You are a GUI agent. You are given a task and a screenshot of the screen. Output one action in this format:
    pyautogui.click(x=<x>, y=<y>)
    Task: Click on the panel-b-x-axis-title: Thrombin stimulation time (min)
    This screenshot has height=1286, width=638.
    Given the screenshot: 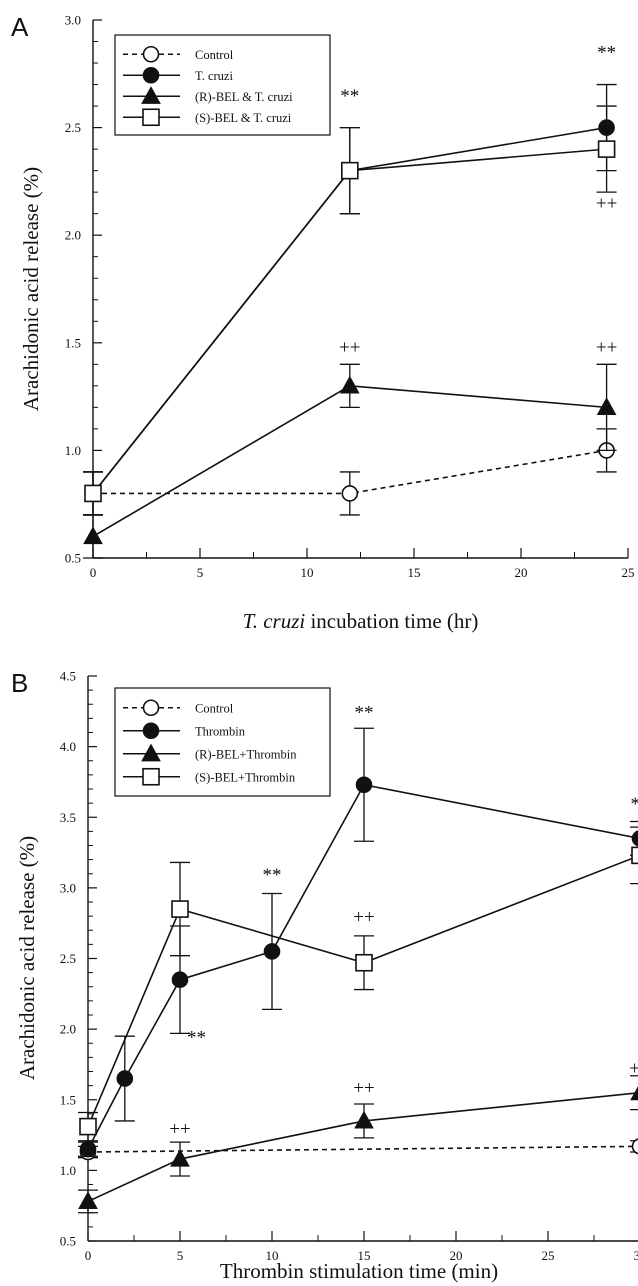 What is the action you would take?
    pyautogui.click(x=359, y=1271)
    